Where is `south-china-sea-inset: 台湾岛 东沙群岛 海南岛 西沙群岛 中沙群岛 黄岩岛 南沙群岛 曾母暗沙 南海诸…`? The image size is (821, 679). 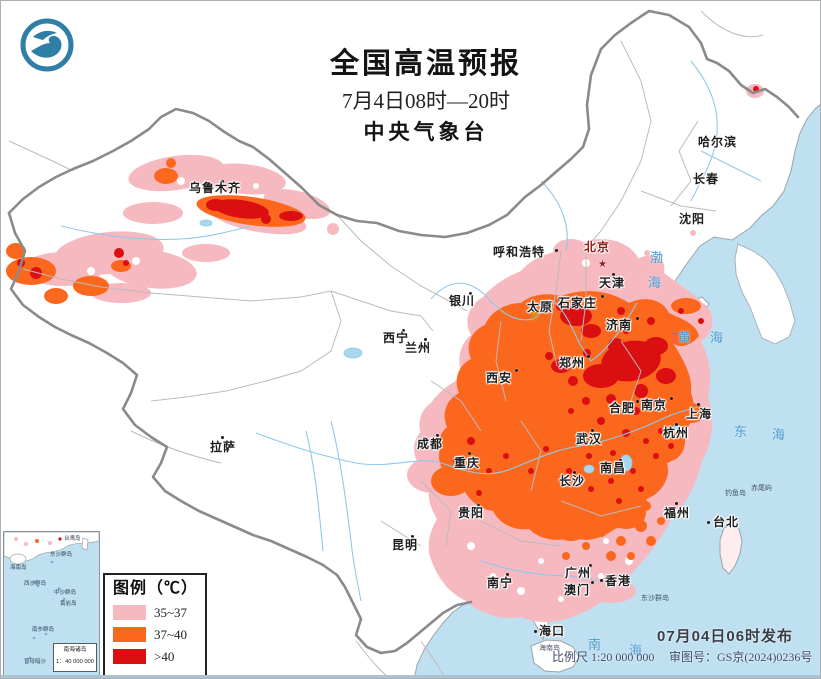
south-china-sea-inset: 台湾岛 东沙群岛 海南岛 西沙群岛 中沙群岛 黄岩岛 南沙群岛 曾母暗沙 南海诸… is located at coordinates (51, 603).